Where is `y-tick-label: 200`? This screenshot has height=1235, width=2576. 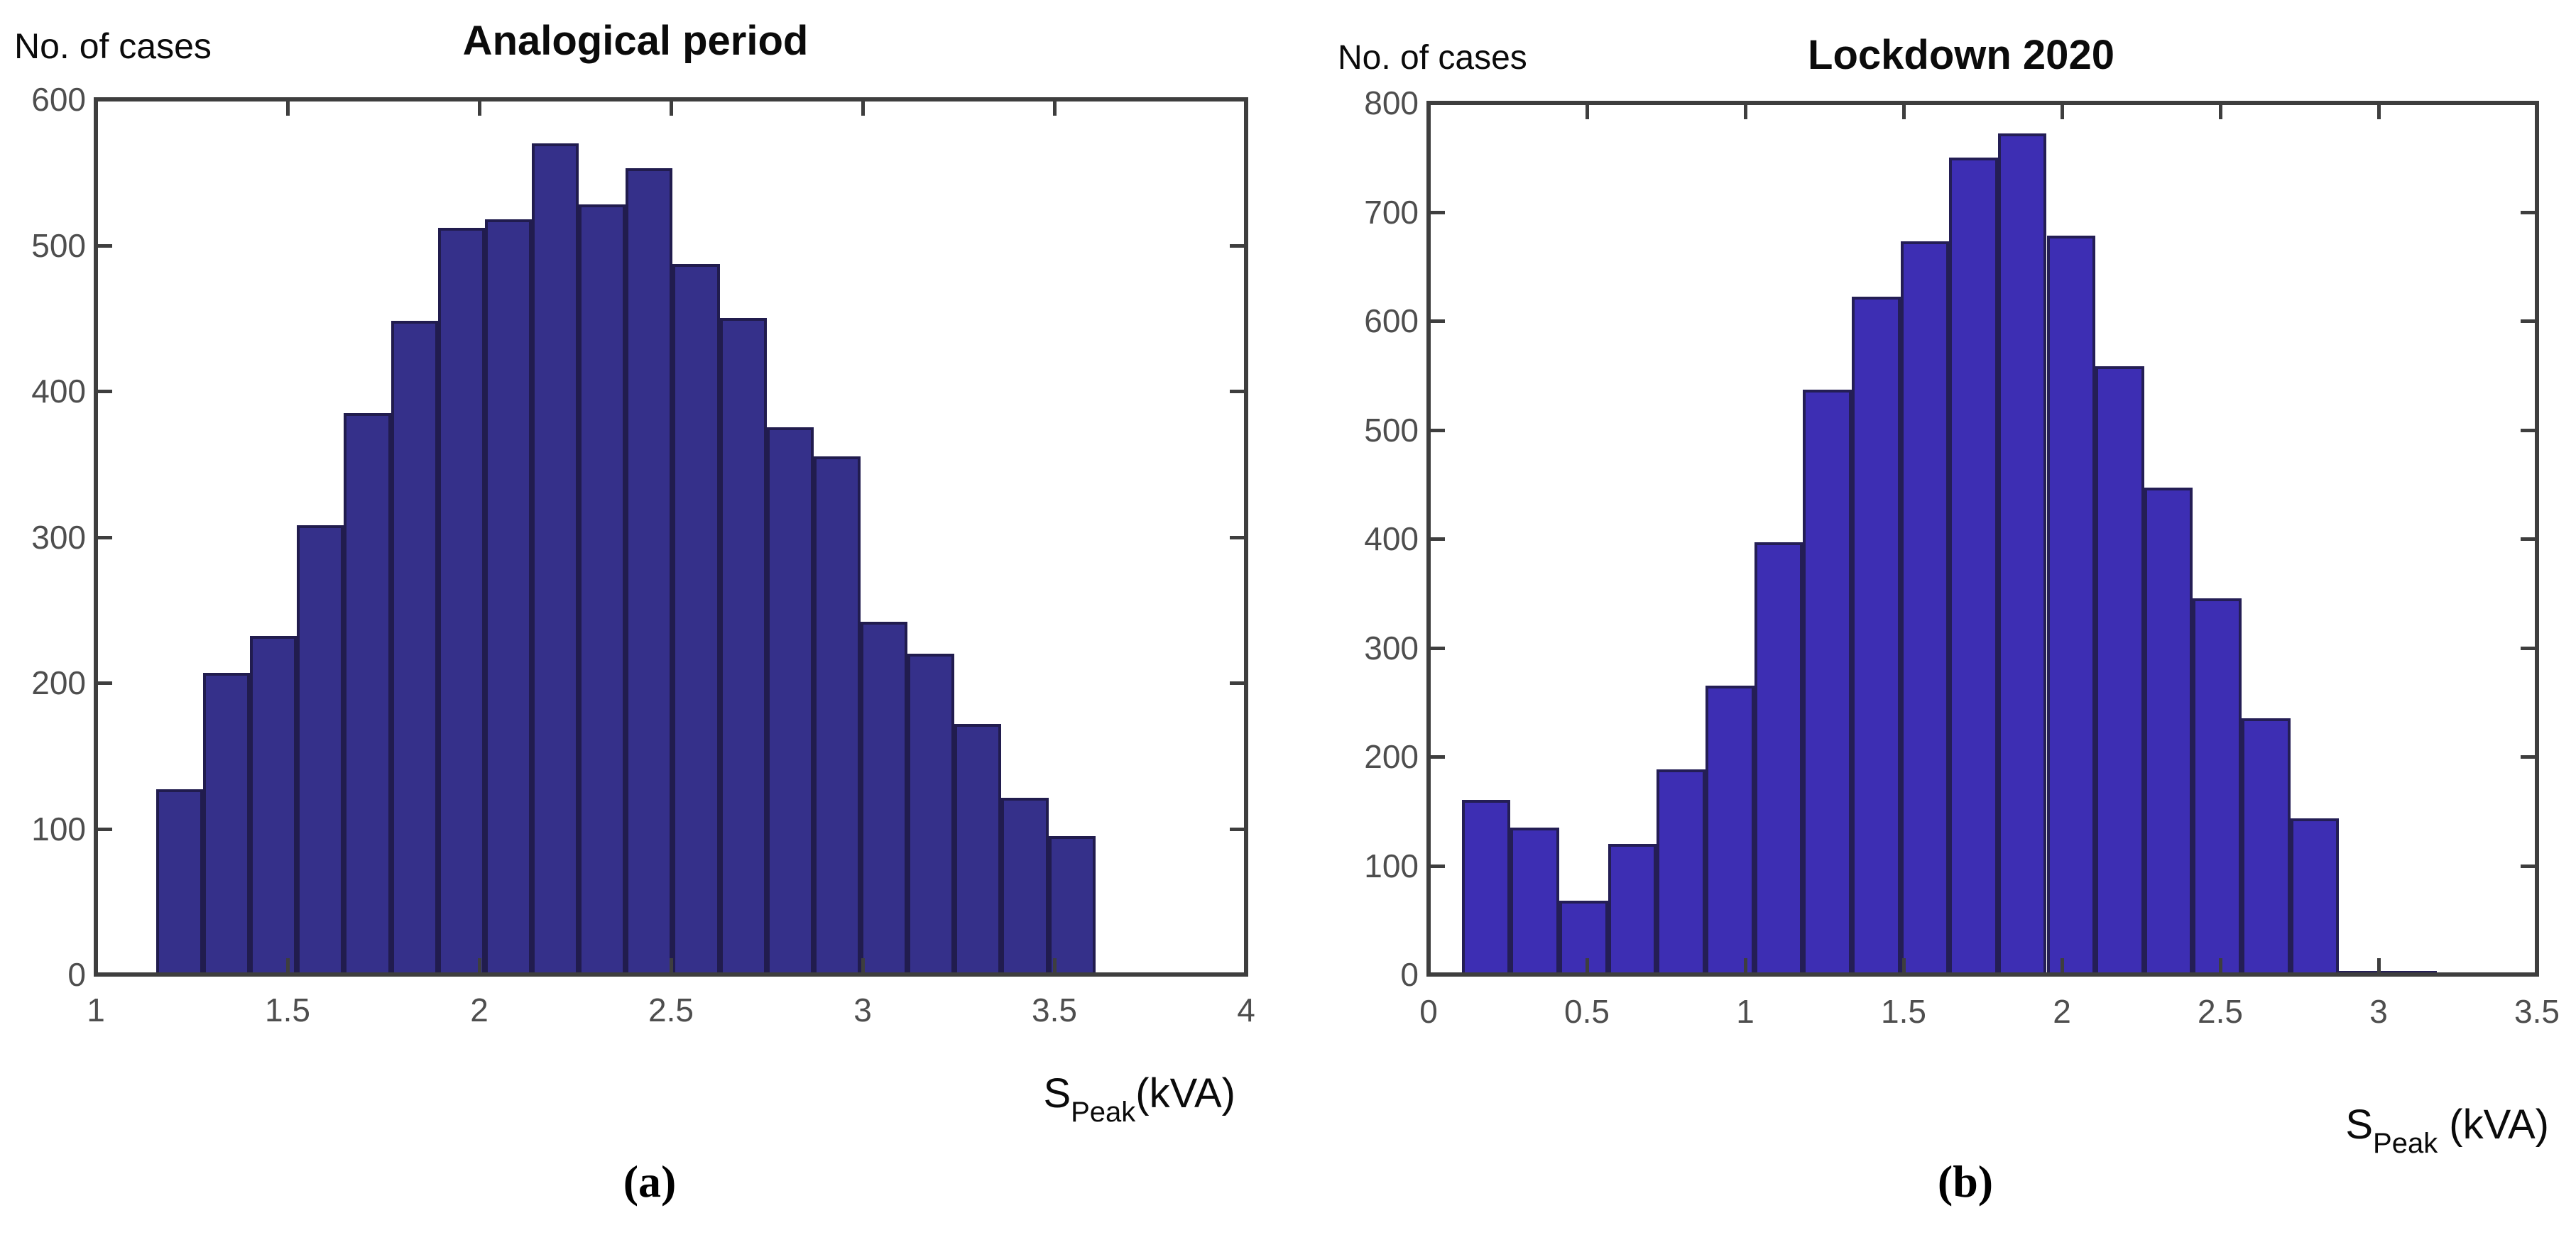
y-tick-label: 200 is located at coordinates (1391, 756).